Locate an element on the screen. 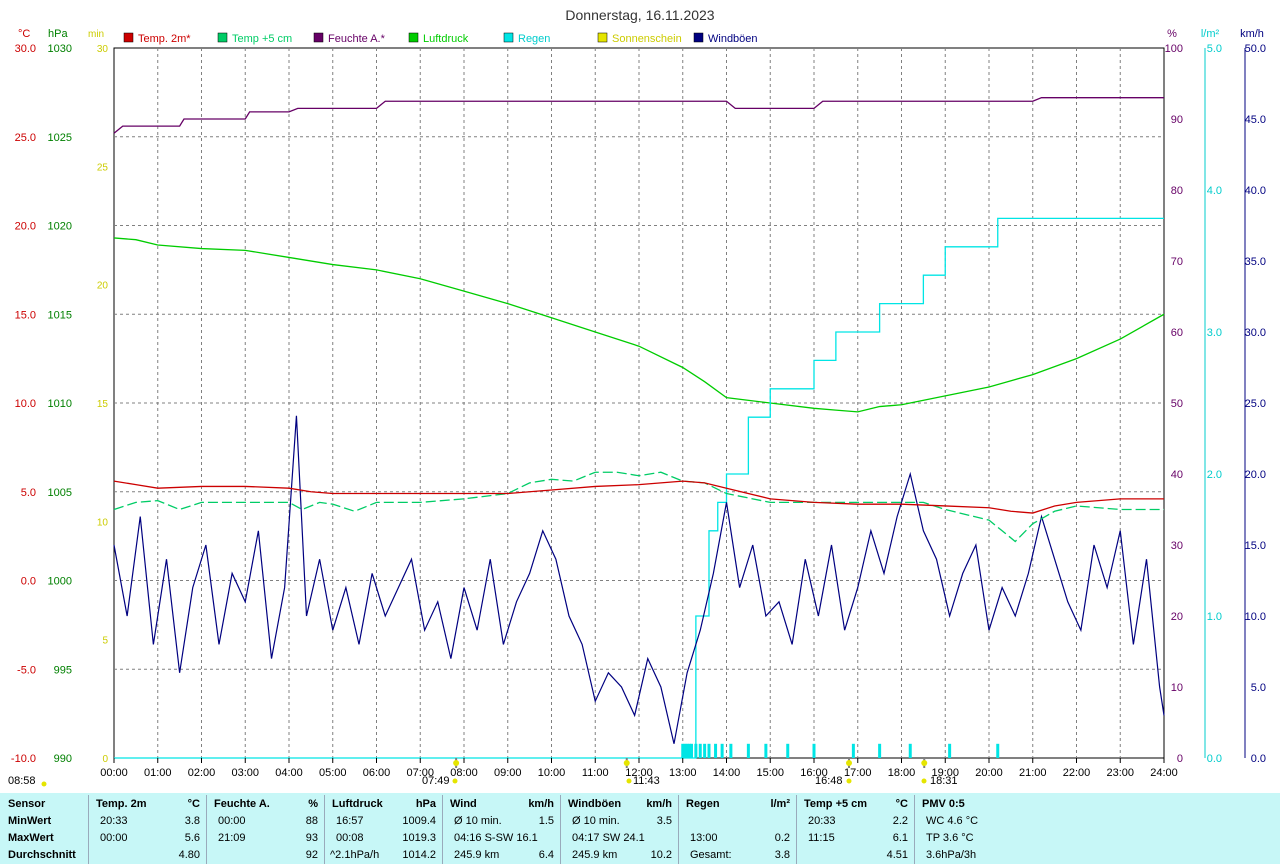 The image size is (1280, 864). summary-header: Windböen is located at coordinates (595, 804).